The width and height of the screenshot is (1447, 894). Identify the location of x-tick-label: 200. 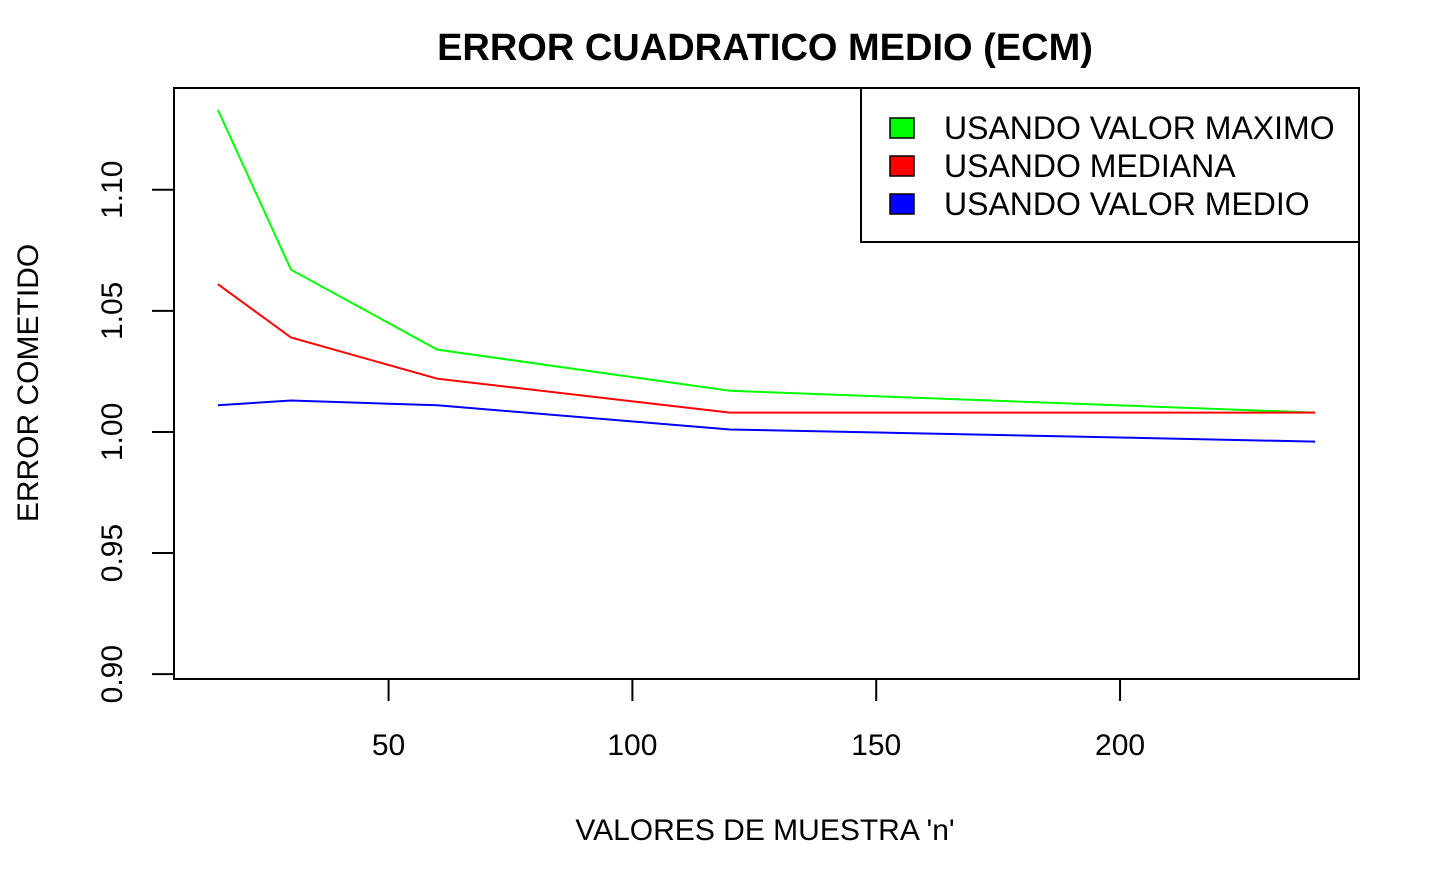
(1120, 745).